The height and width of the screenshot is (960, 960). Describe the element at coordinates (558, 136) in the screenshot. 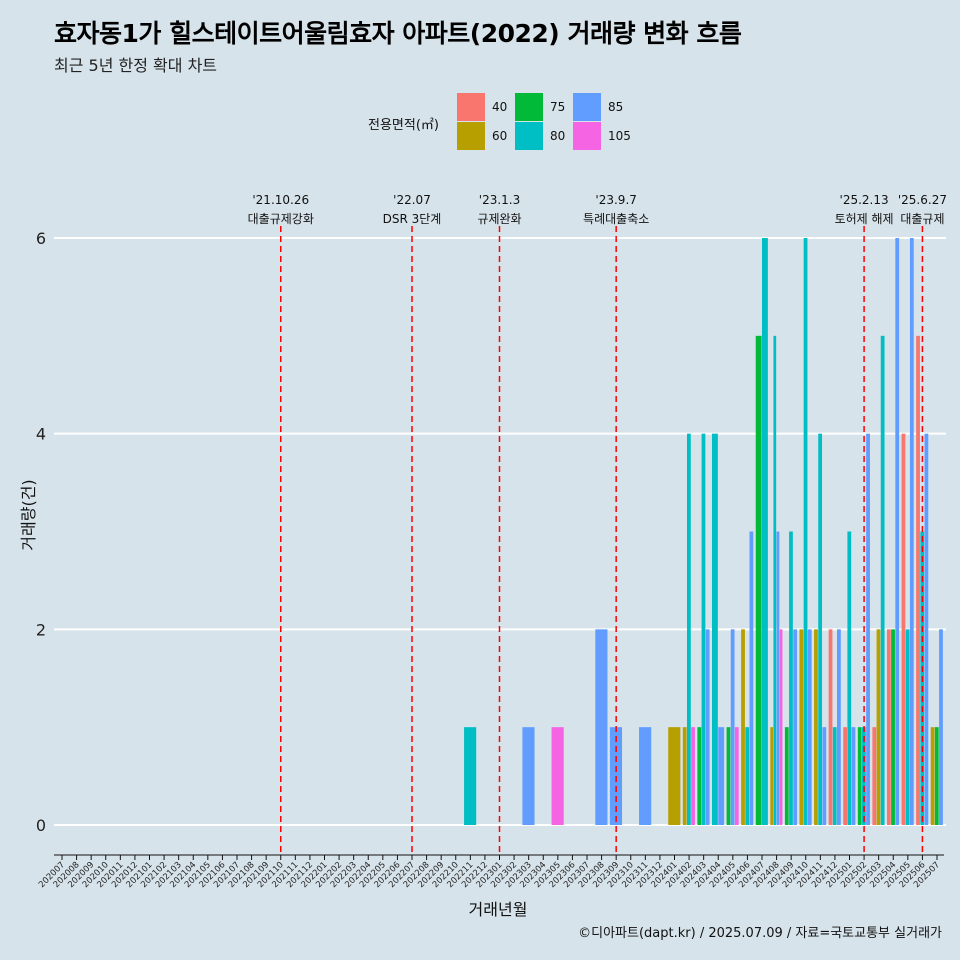

I see `legend-label-80: 80` at that location.